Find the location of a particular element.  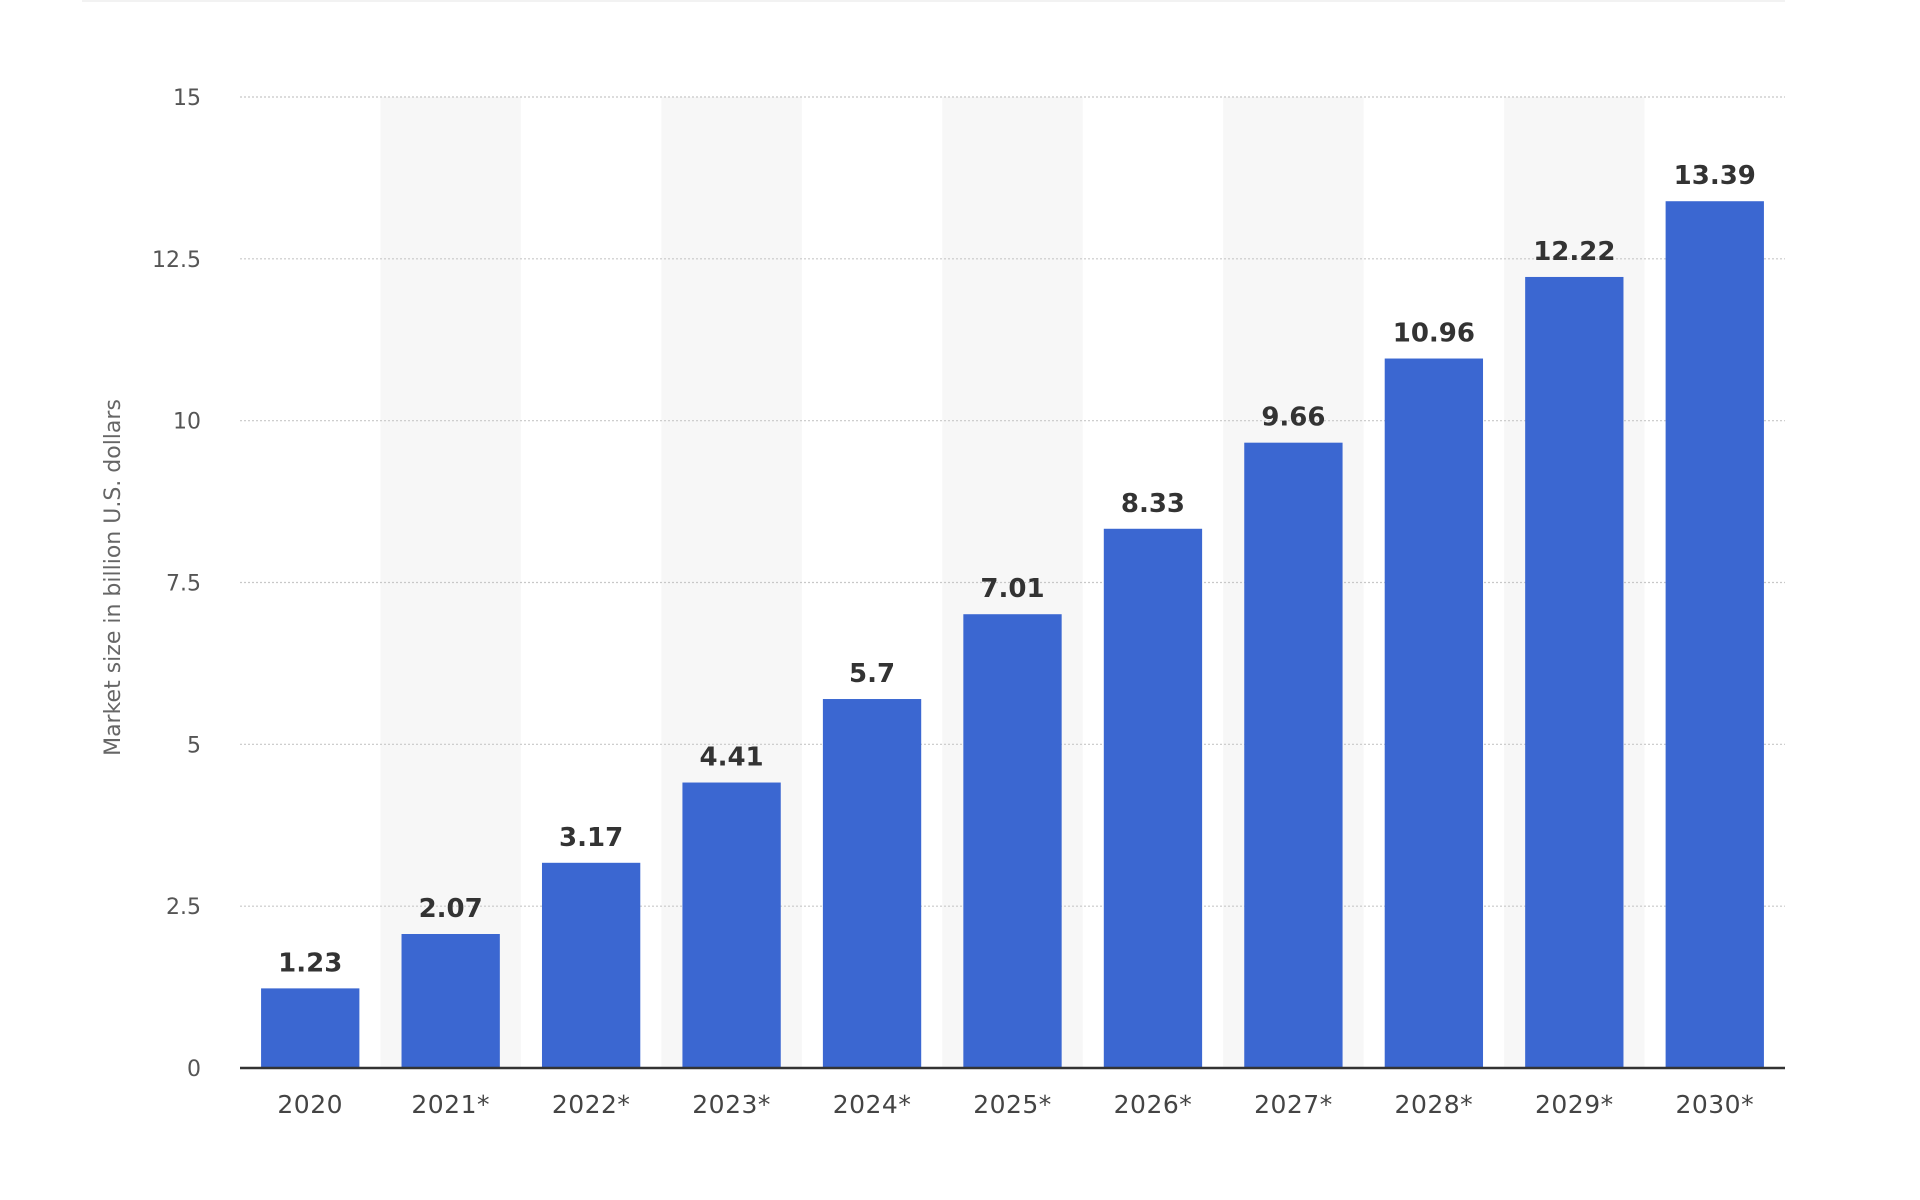

data-label: 5.7 is located at coordinates (872, 674).